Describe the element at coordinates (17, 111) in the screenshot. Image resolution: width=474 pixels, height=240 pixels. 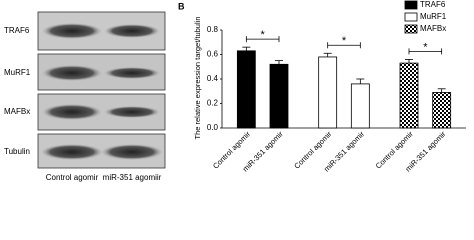
I see `blot-label: MAFBx` at that location.